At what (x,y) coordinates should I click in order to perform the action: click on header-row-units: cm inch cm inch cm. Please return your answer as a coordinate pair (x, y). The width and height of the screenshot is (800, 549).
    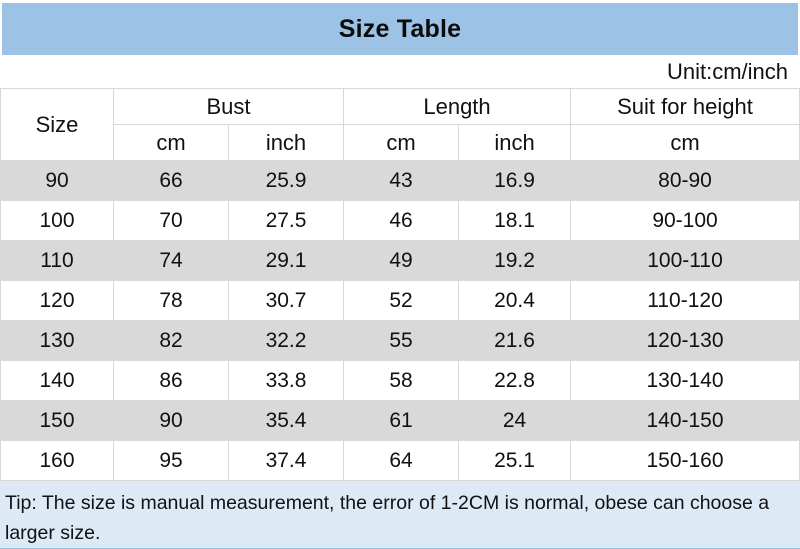
    Looking at the image, I should click on (400, 142).